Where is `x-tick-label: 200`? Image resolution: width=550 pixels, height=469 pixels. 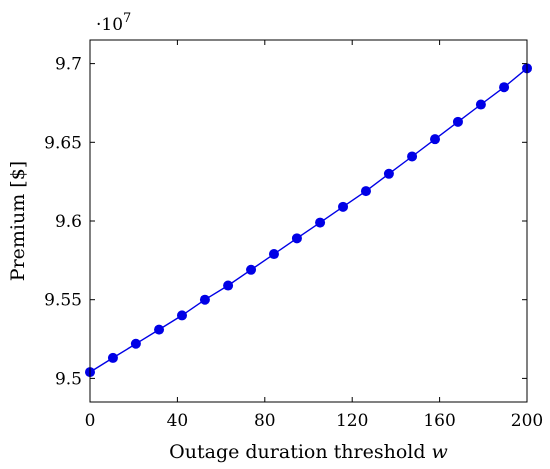
x-tick-label: 200 is located at coordinates (527, 421).